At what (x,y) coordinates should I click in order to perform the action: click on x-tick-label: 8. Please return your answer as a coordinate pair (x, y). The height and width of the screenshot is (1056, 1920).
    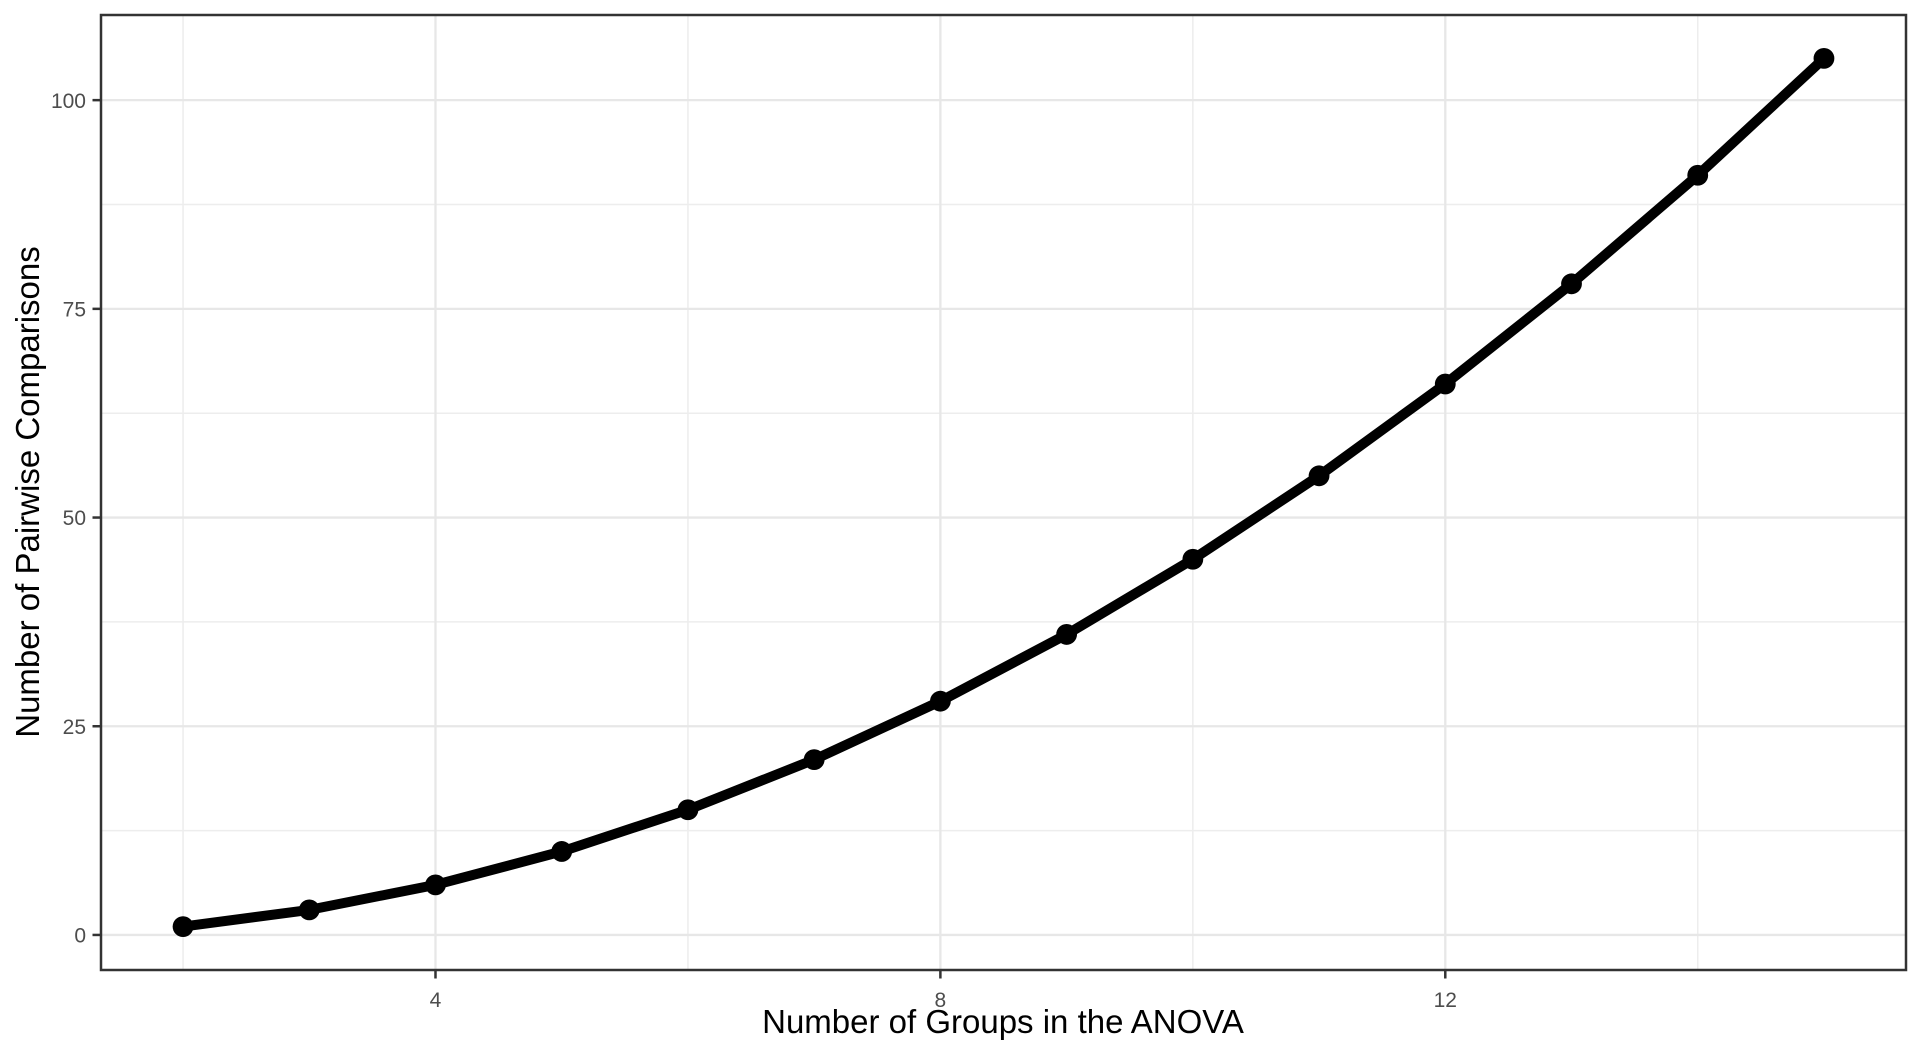
    Looking at the image, I should click on (941, 1000).